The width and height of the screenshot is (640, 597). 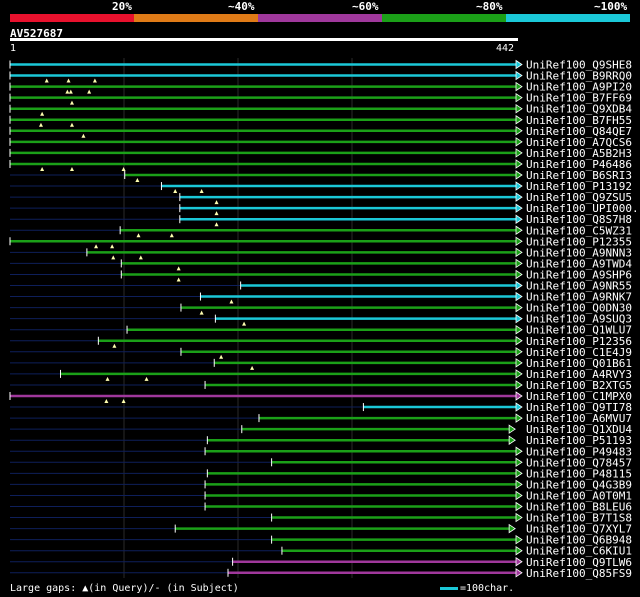 I want to click on hit-label: UniRef100_A0T0M1, so click(x=579, y=495).